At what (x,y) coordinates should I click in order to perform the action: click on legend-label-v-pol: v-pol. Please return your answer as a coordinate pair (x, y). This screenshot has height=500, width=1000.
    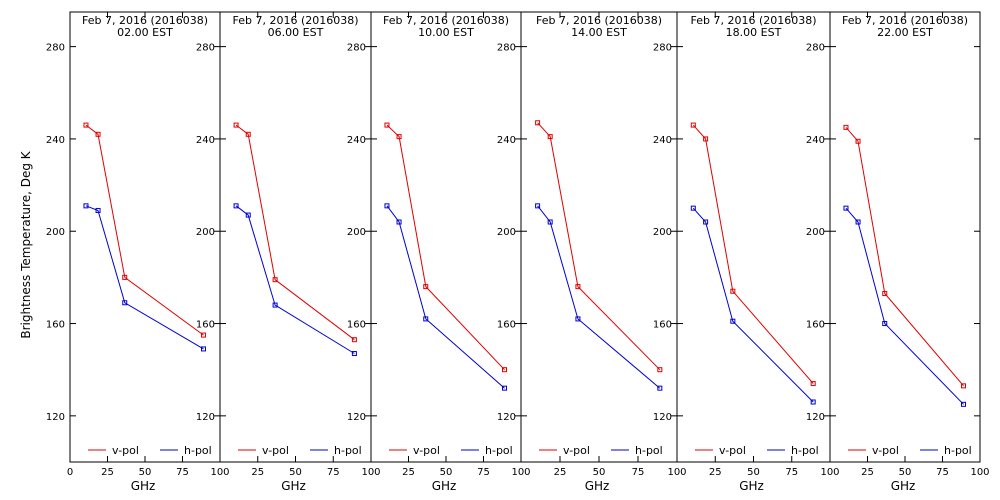
    Looking at the image, I should click on (885, 450).